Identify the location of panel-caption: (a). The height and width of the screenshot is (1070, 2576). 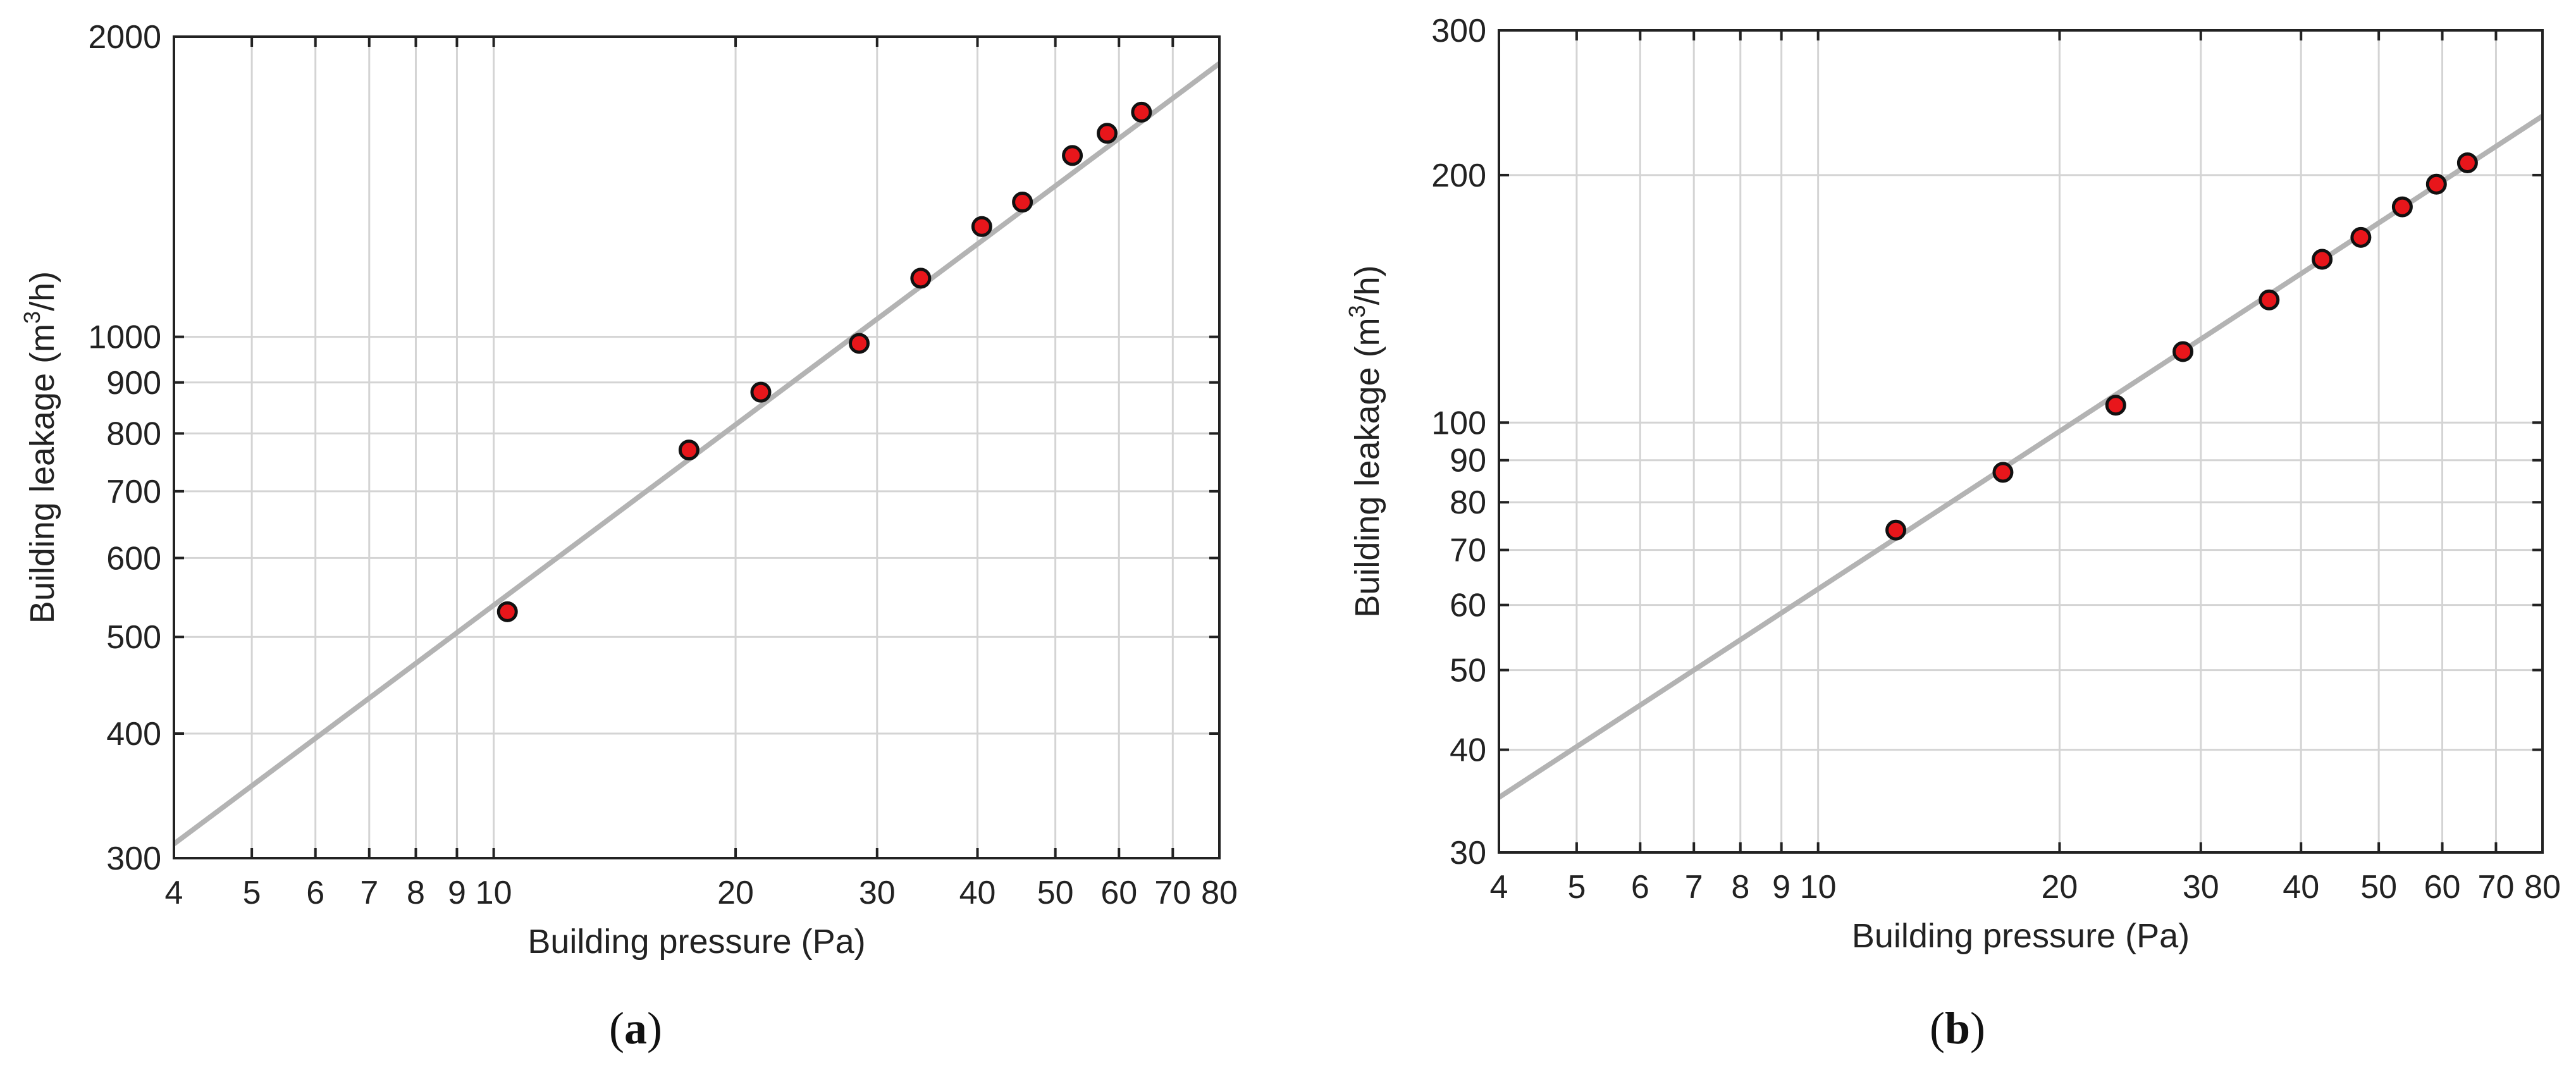
(635, 1028).